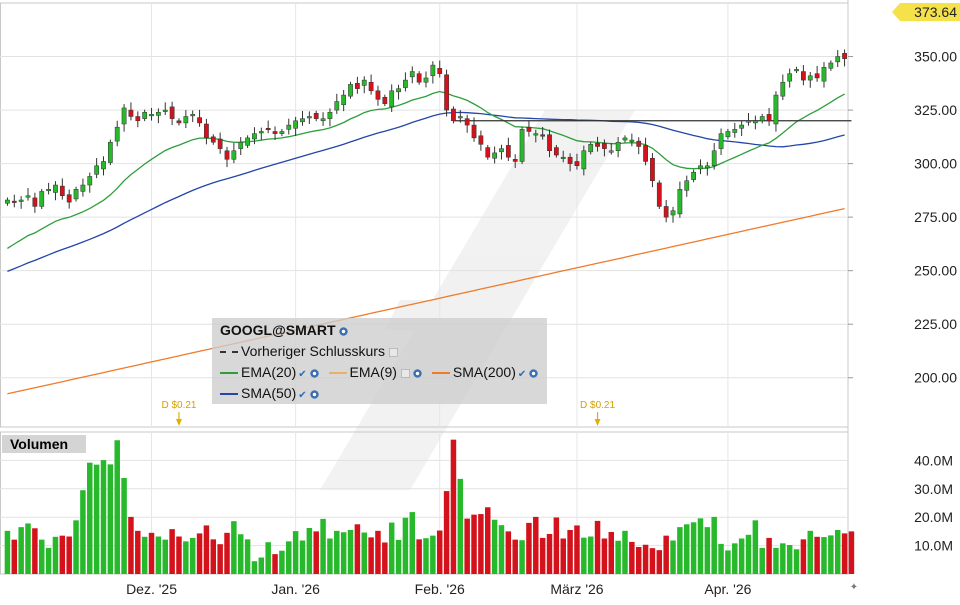  Describe the element at coordinates (485, 372) in the screenshot. I see `legend-sma200: SMA(200) ✔` at that location.